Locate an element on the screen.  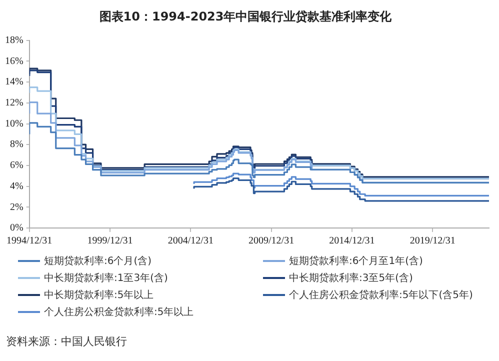
x-tick-label: 2004/12/31 is located at coordinates (191, 241).